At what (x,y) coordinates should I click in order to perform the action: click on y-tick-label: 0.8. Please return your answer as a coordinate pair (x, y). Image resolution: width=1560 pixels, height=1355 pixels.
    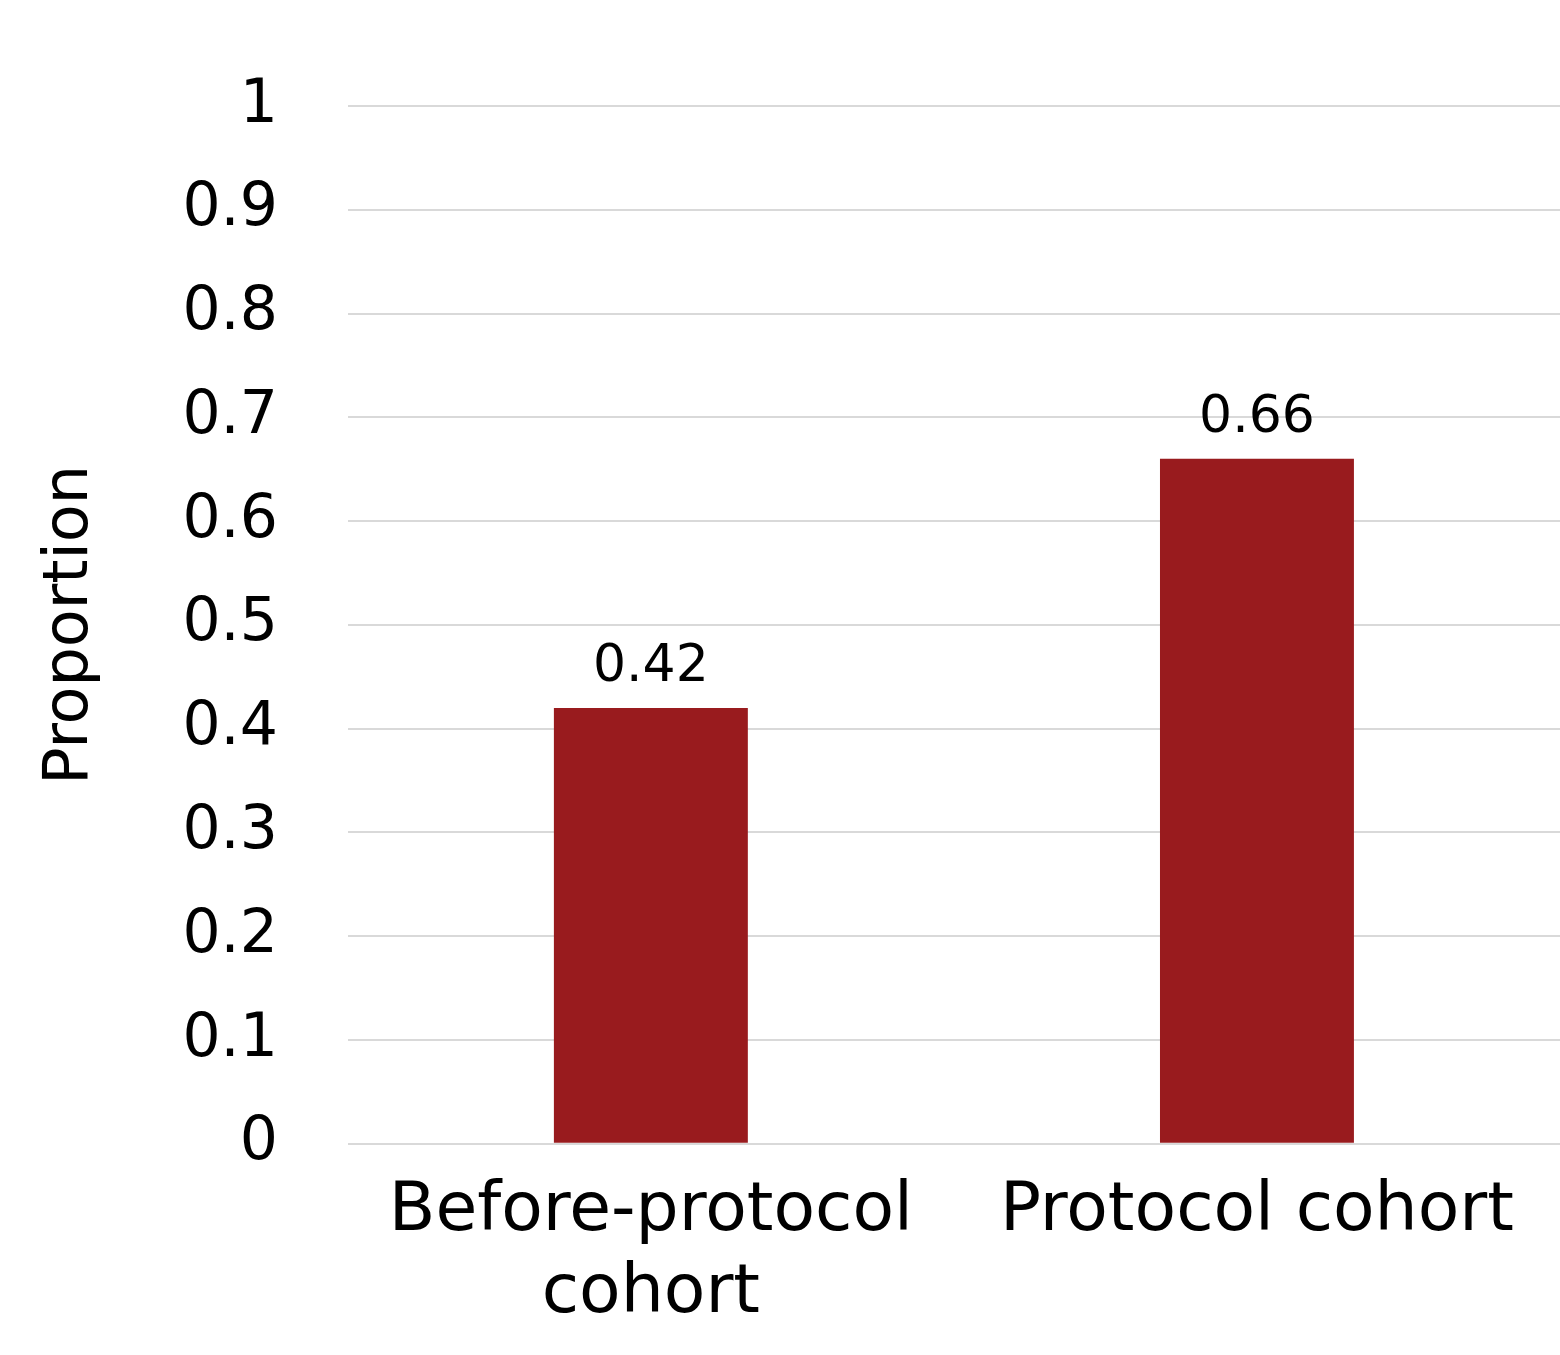
    Looking at the image, I should click on (230, 308).